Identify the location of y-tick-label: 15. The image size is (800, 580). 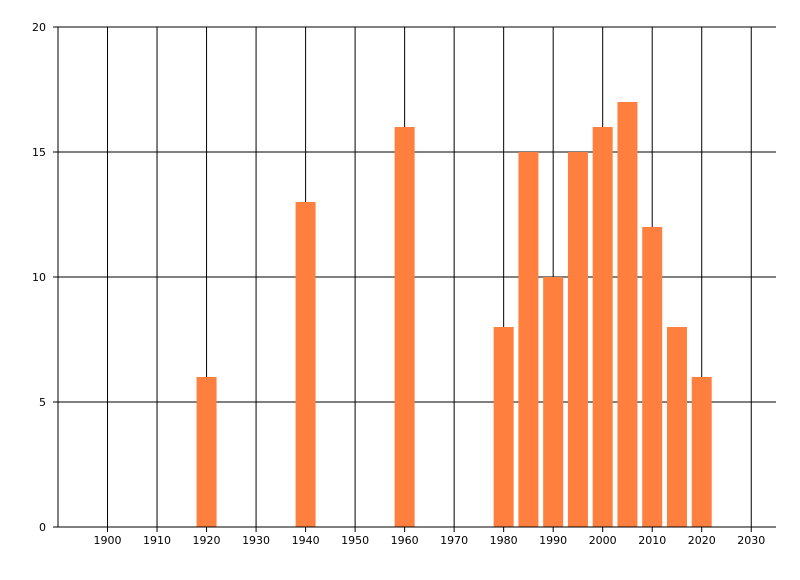
(39, 152).